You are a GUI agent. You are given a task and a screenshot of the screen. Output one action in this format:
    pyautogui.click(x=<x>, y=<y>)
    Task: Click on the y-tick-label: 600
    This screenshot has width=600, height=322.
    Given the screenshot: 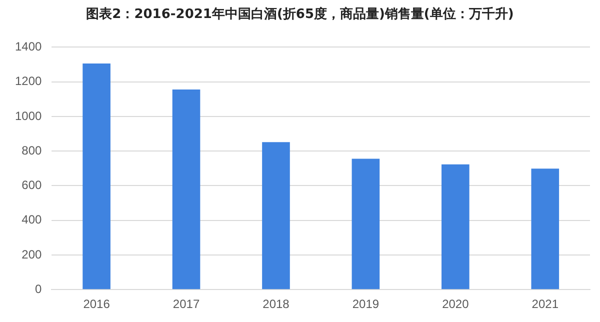 What is the action you would take?
    pyautogui.click(x=32, y=185)
    